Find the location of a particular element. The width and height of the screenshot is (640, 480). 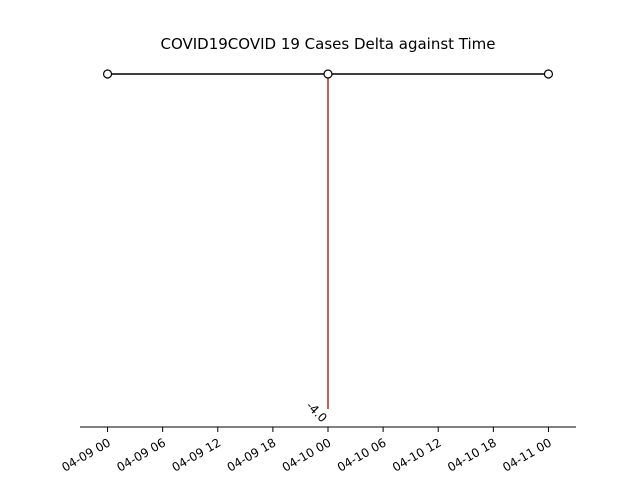

x-tick-label: 04-10 18 is located at coordinates (472, 454).